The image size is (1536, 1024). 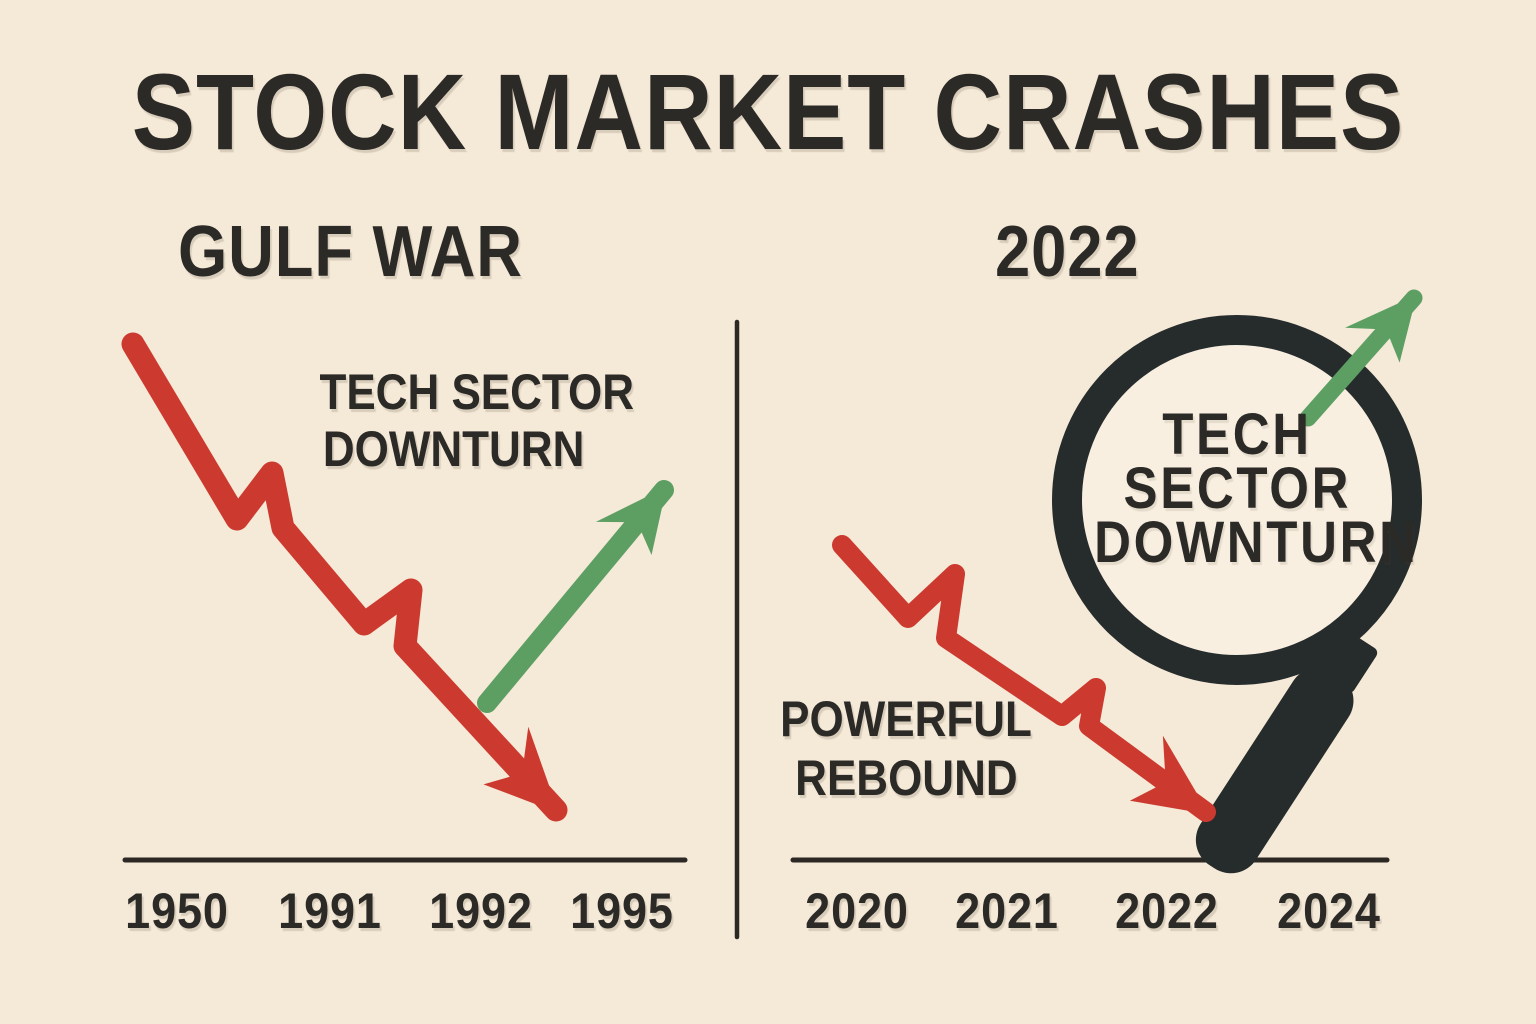 I want to click on right-annotation-powerful-rebound: POWERFUL REBOUND, so click(x=906, y=748).